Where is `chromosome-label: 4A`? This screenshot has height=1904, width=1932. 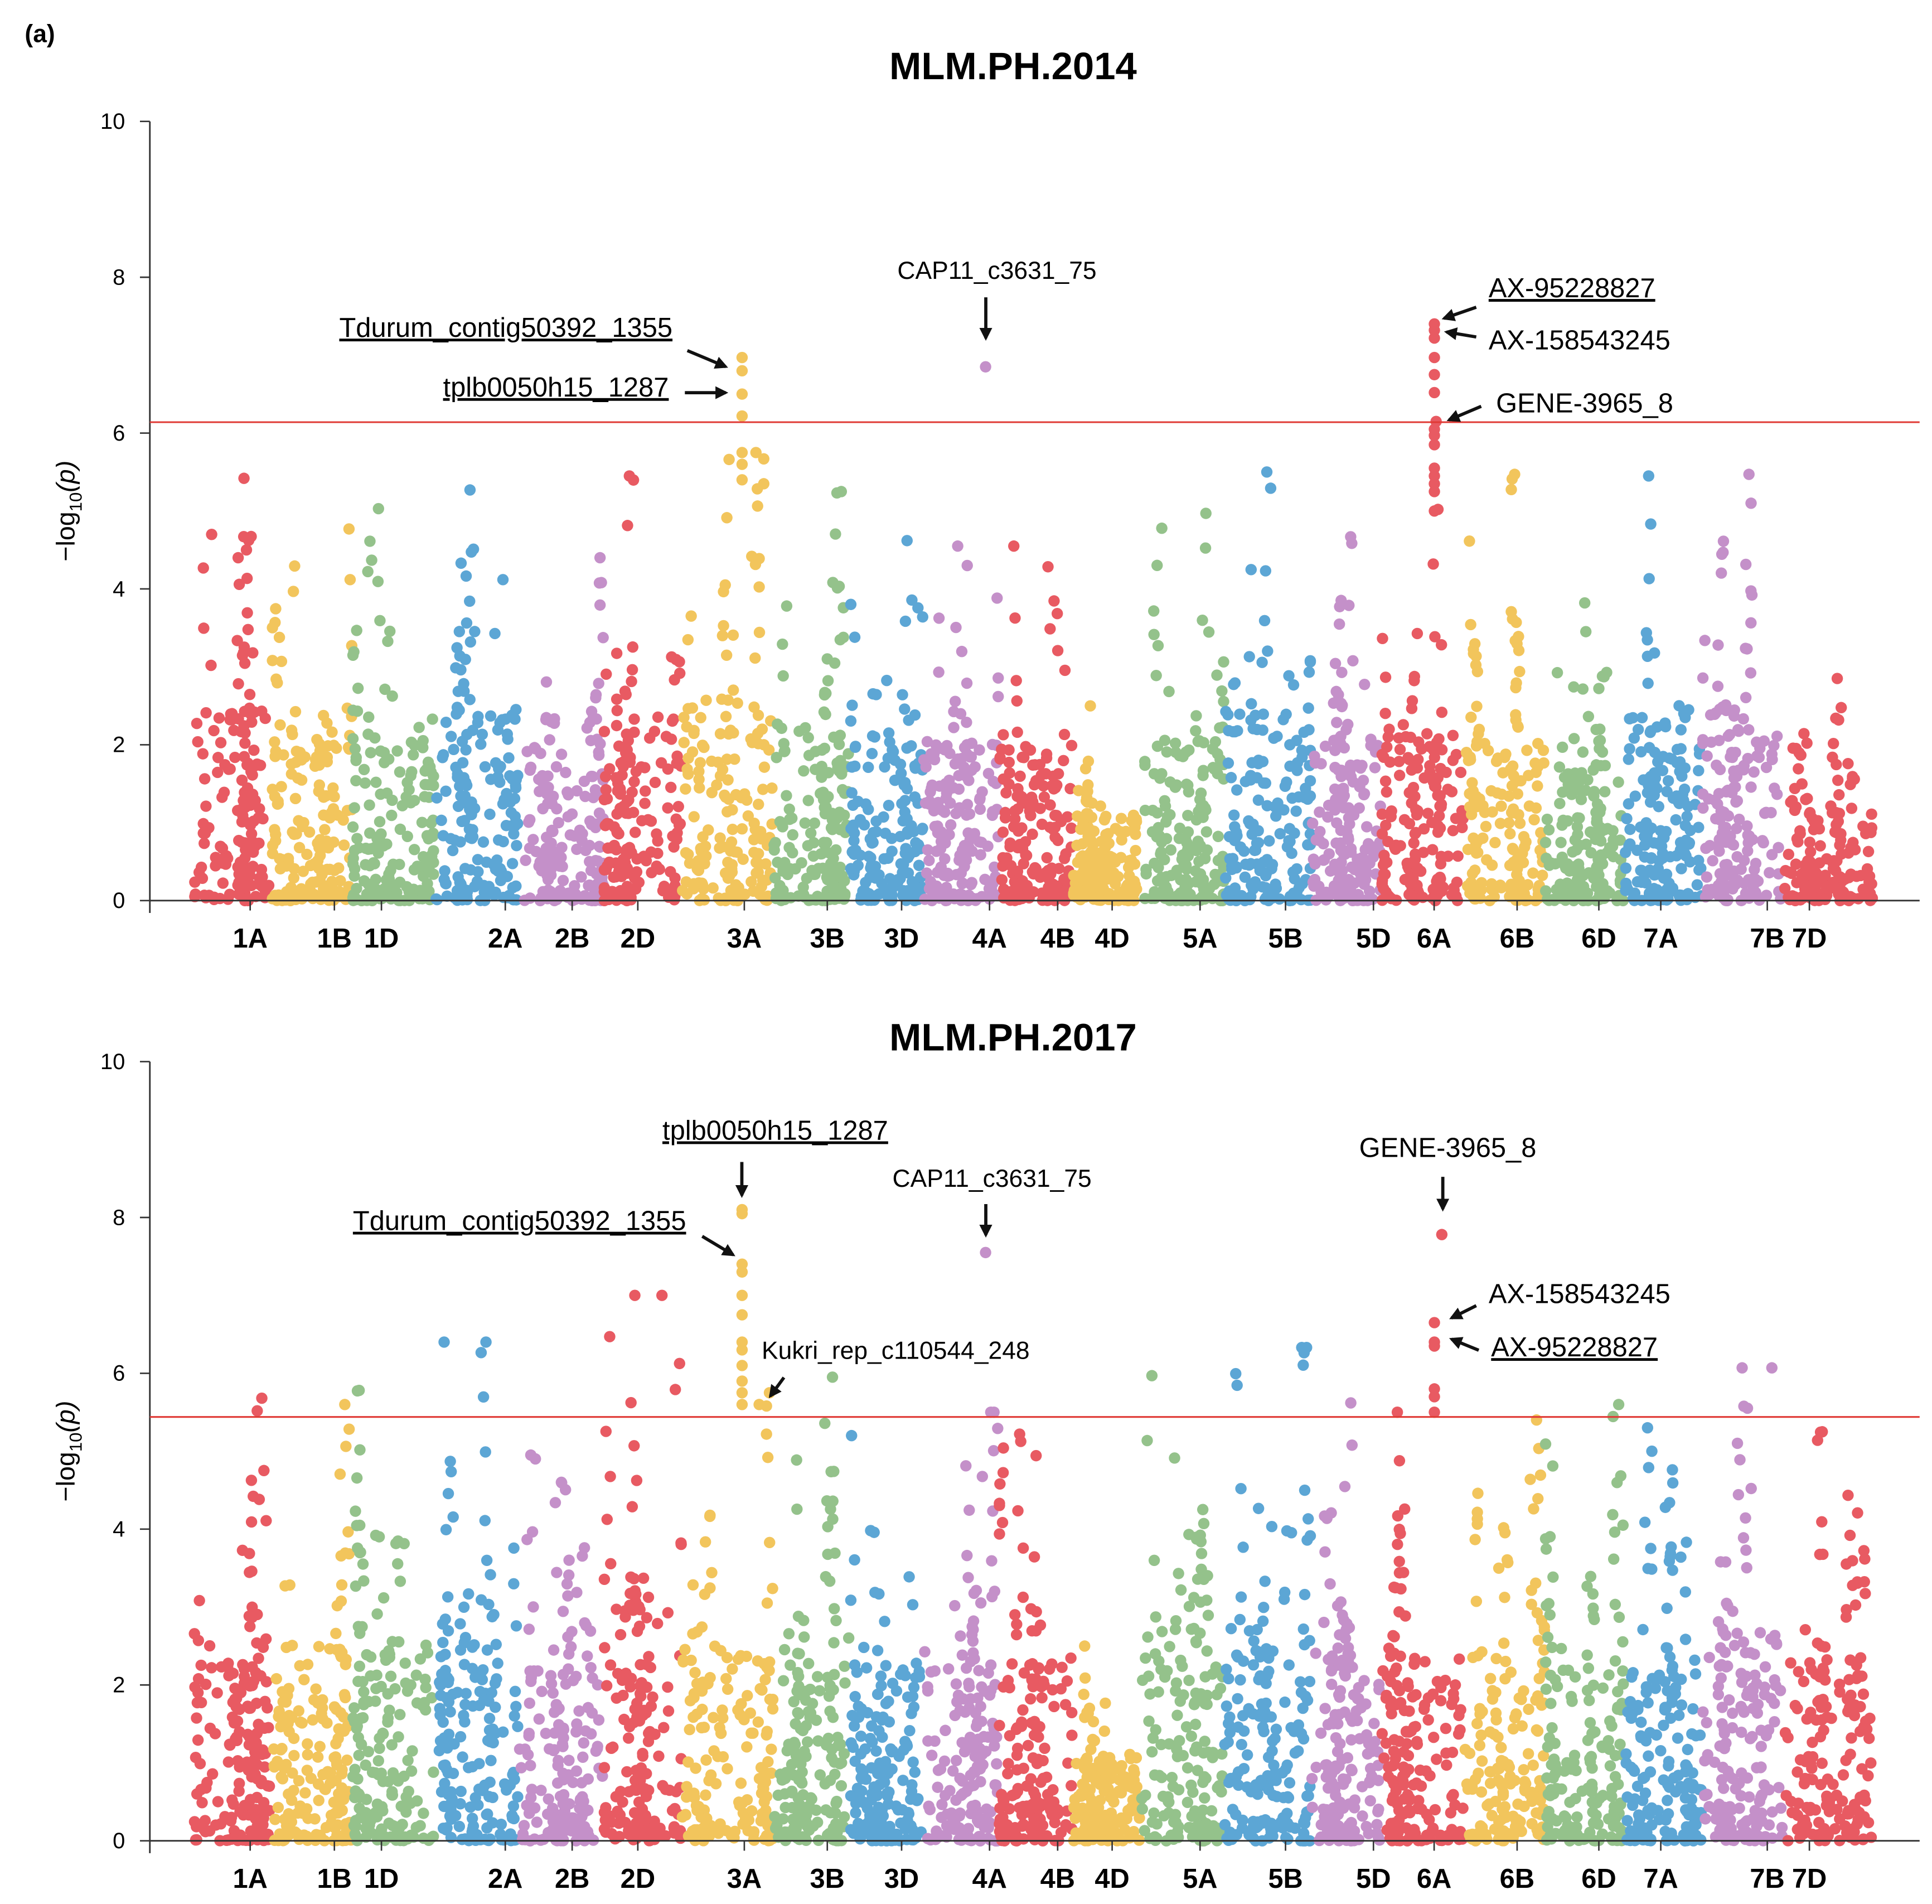
chromosome-label: 4A is located at coordinates (989, 939).